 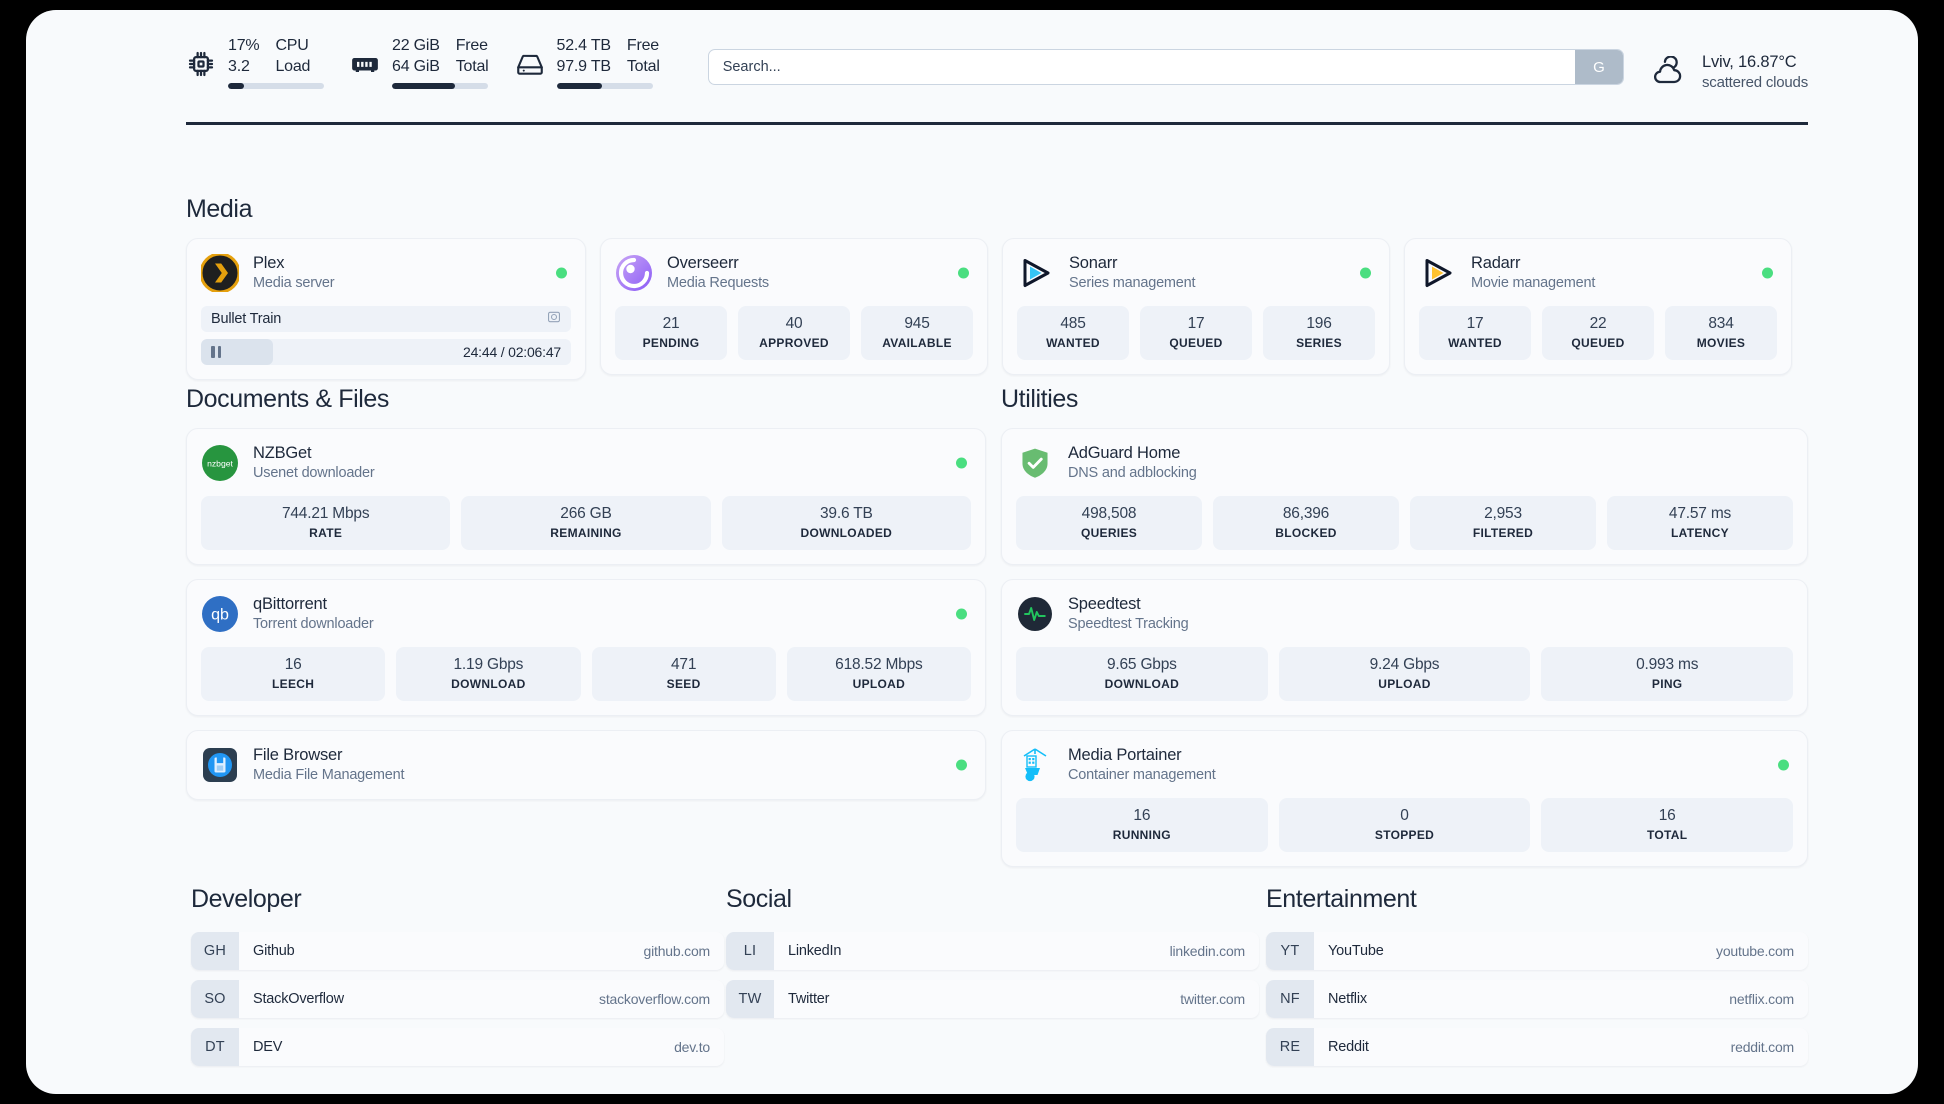 I want to click on bookmark-item-dev: DT DEV dev.to, so click(x=457, y=1047).